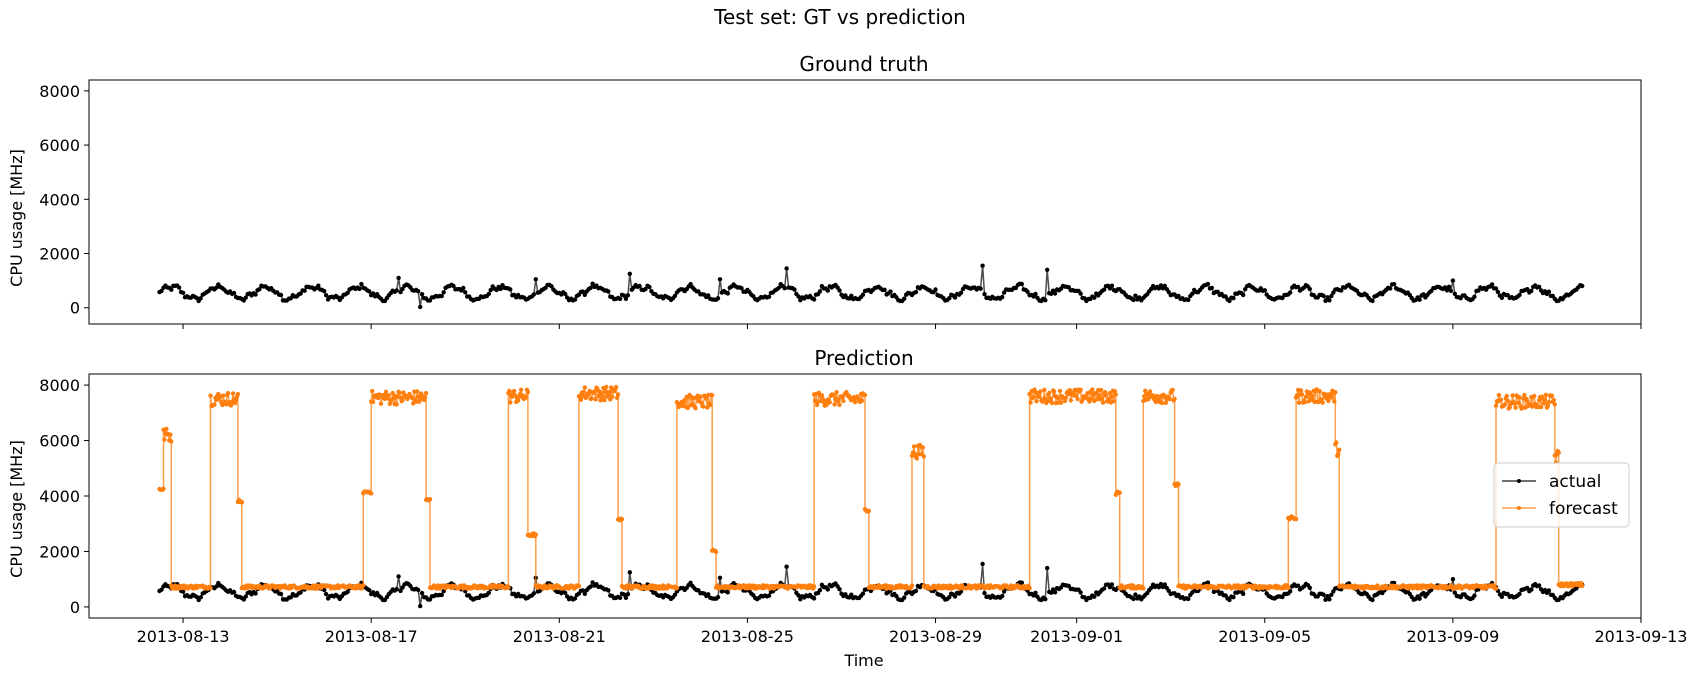  What do you see at coordinates (839, 17) in the screenshot?
I see `figure-title: Test set: GT vs prediction` at bounding box center [839, 17].